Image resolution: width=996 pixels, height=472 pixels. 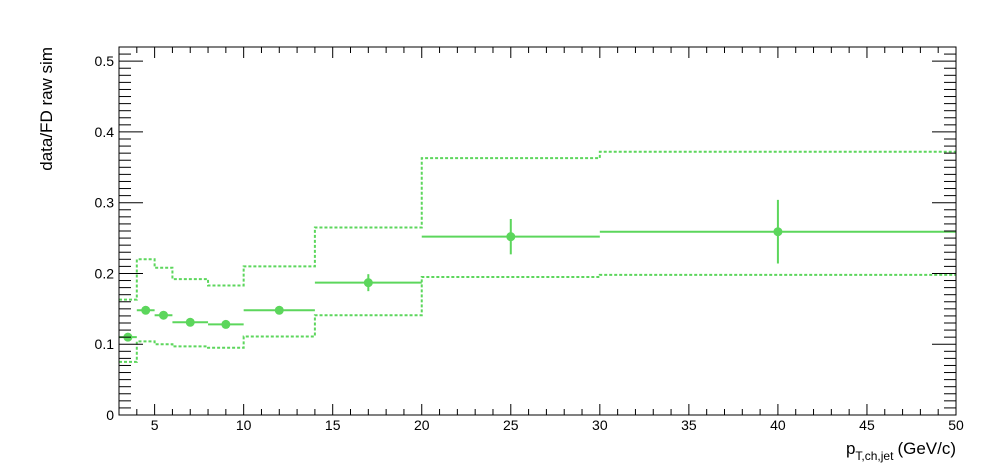 I want to click on y-tick-label: 0.1, so click(x=105, y=344).